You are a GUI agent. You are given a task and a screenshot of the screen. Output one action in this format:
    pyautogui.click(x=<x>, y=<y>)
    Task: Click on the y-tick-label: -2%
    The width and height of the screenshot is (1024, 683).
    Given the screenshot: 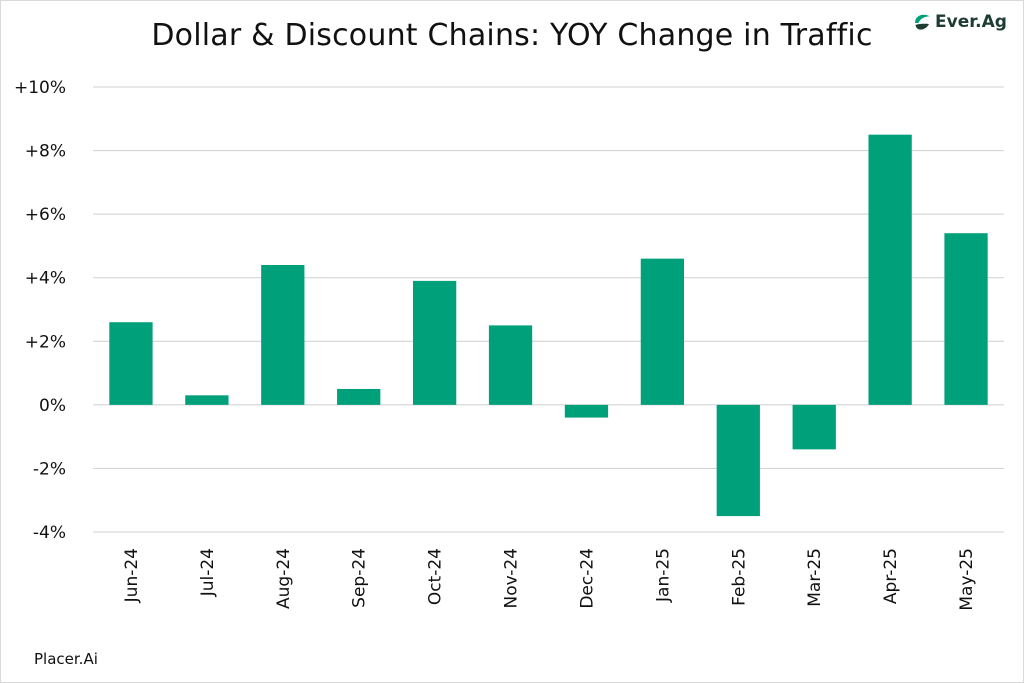 What is the action you would take?
    pyautogui.click(x=49, y=469)
    